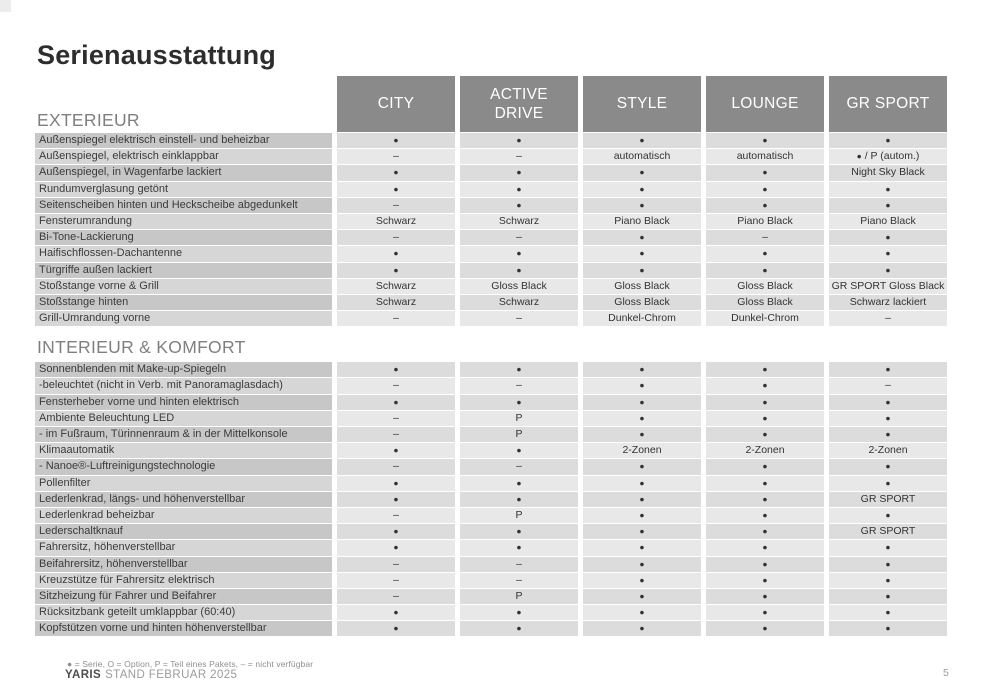 Image resolution: width=990 pixels, height=700 pixels. I want to click on column-header-label: LOUNGE, so click(765, 104).